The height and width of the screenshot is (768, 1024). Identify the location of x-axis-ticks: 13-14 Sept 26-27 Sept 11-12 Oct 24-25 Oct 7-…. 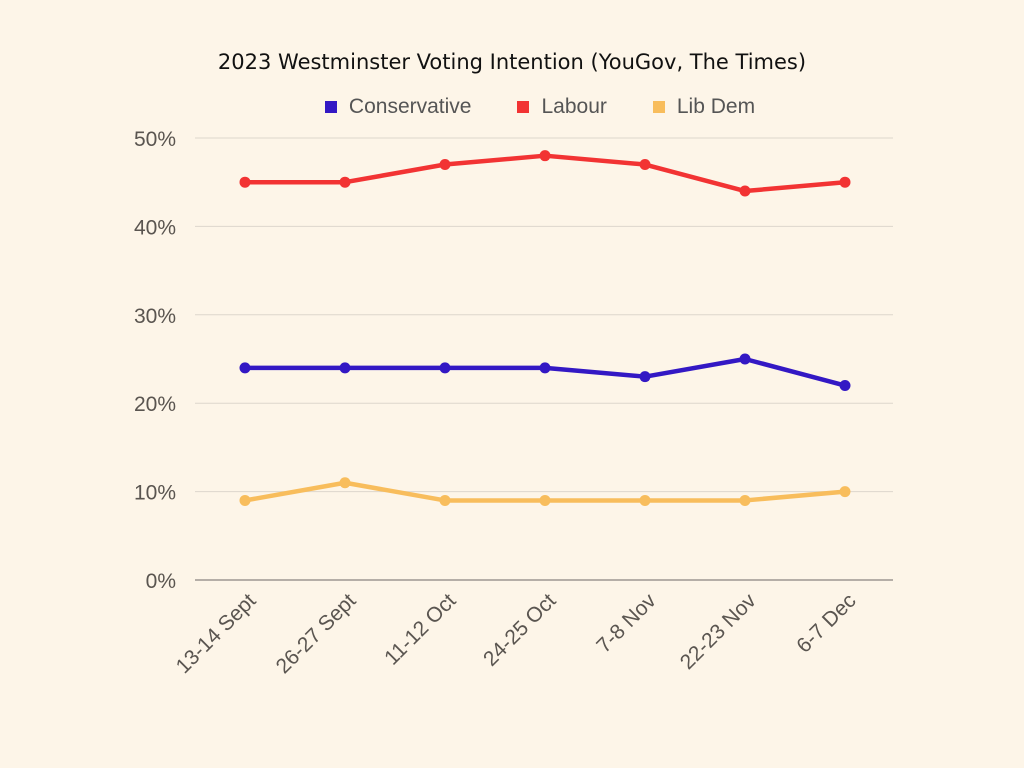
(516, 633).